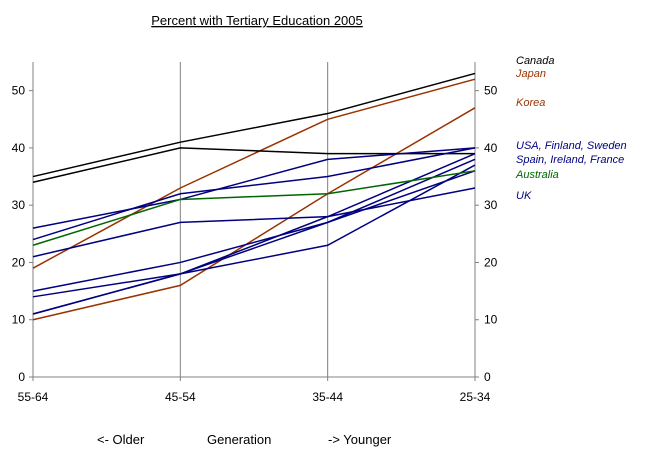  Describe the element at coordinates (21, 377) in the screenshot. I see `y-tick-label-left: 0` at that location.